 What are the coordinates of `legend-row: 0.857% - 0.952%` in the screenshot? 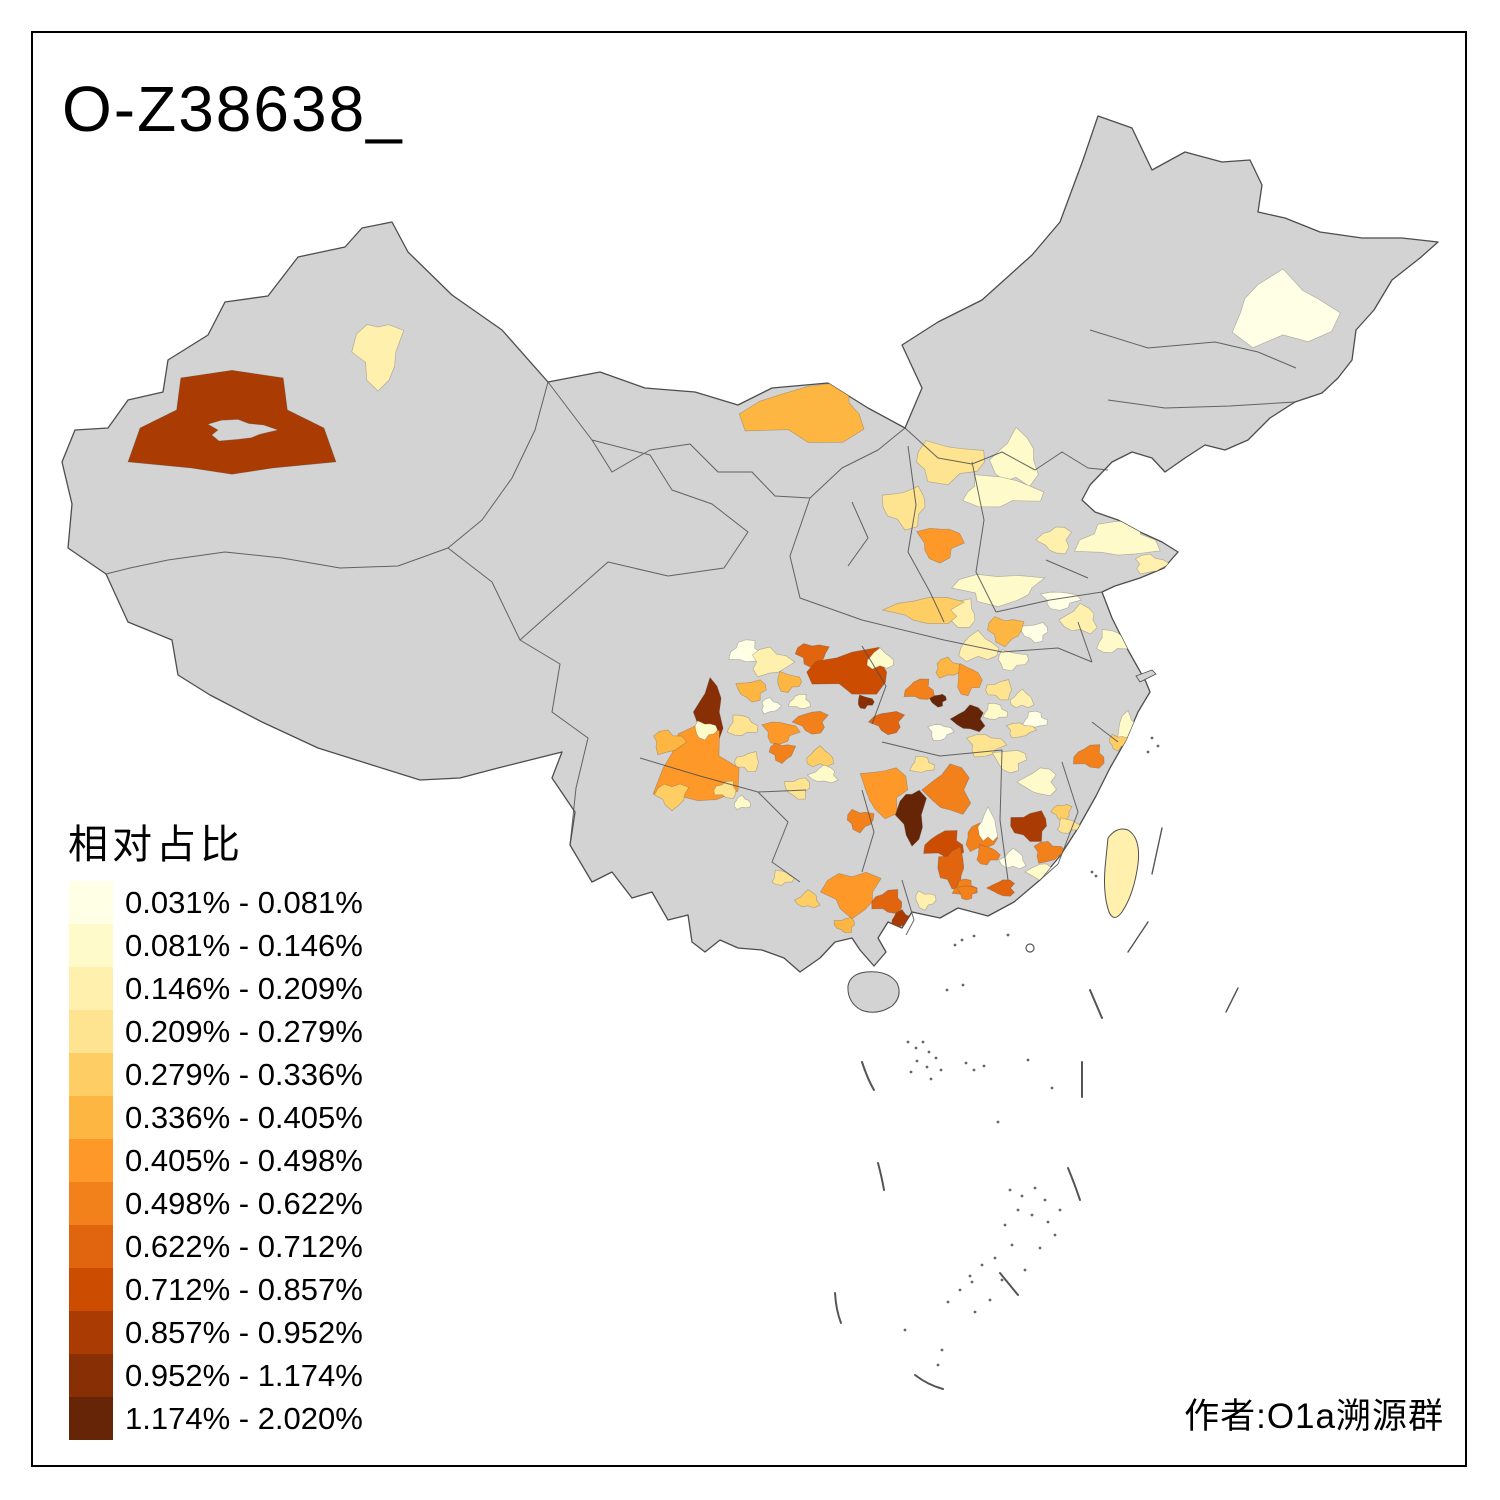 It's located at (216, 1332).